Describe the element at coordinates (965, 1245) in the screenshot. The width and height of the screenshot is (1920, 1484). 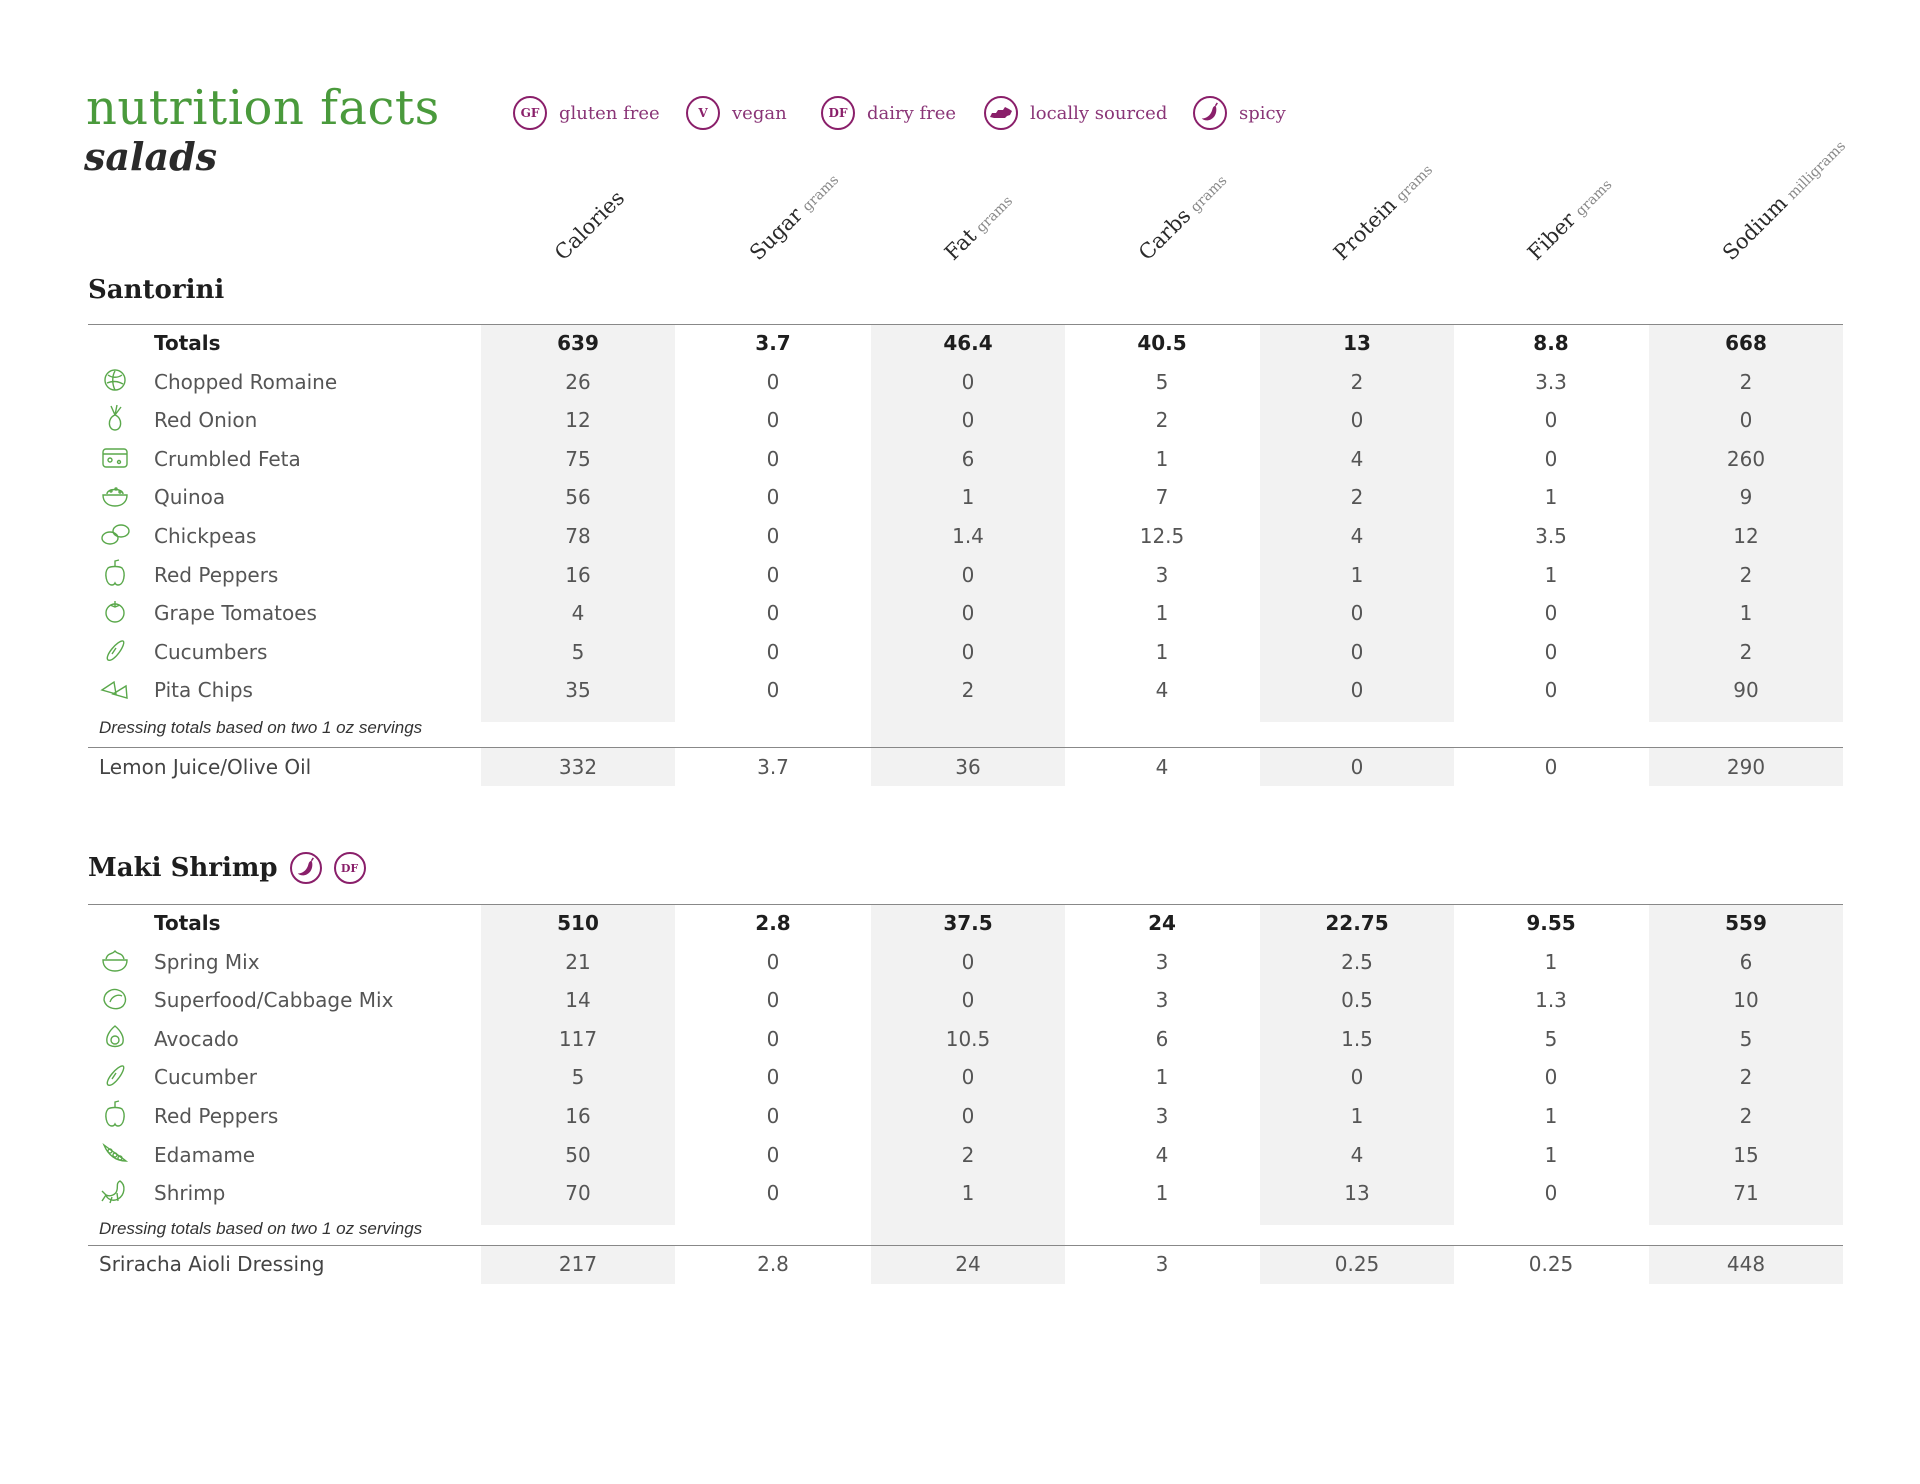
I see `dressing-divider` at that location.